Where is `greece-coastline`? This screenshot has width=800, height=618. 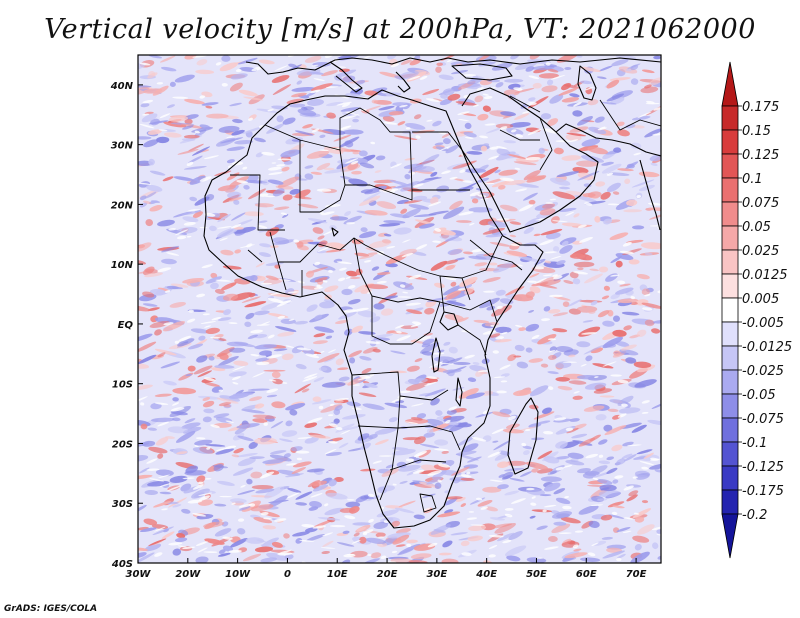
greece-coastline is located at coordinates (403, 82).